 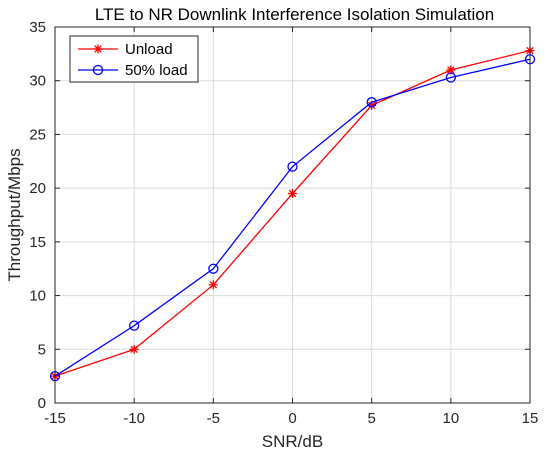 What do you see at coordinates (292, 441) in the screenshot?
I see `x-axis-title: SNR/dB` at bounding box center [292, 441].